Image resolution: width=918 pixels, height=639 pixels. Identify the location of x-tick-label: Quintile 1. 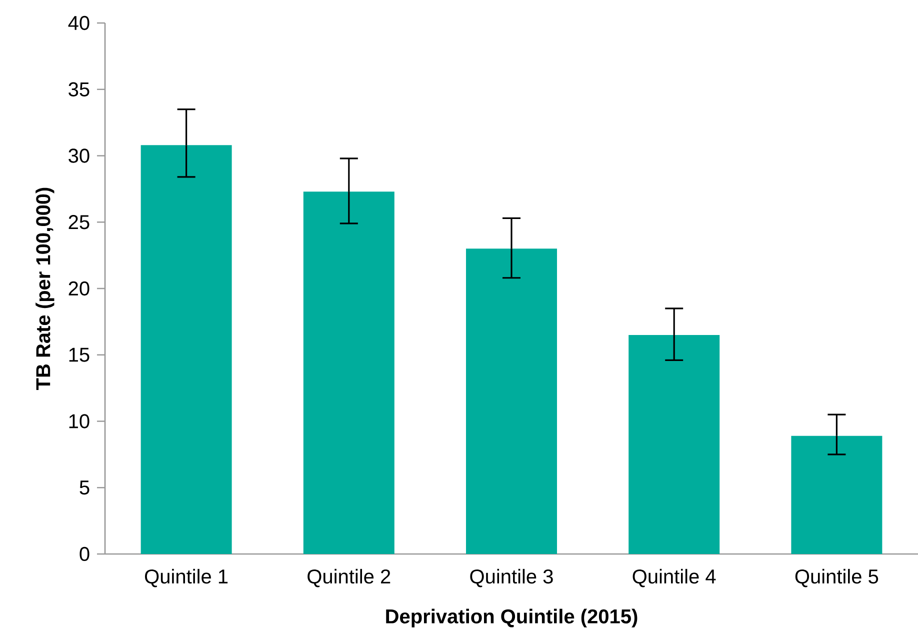
(186, 578).